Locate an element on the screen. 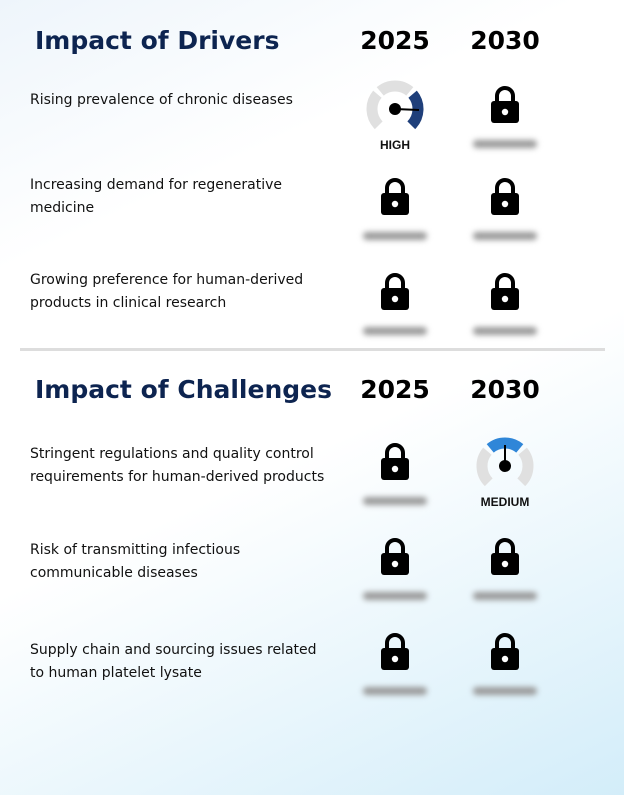 This screenshot has height=795, width=624. drivers-year-2025: 2025 is located at coordinates (395, 40).